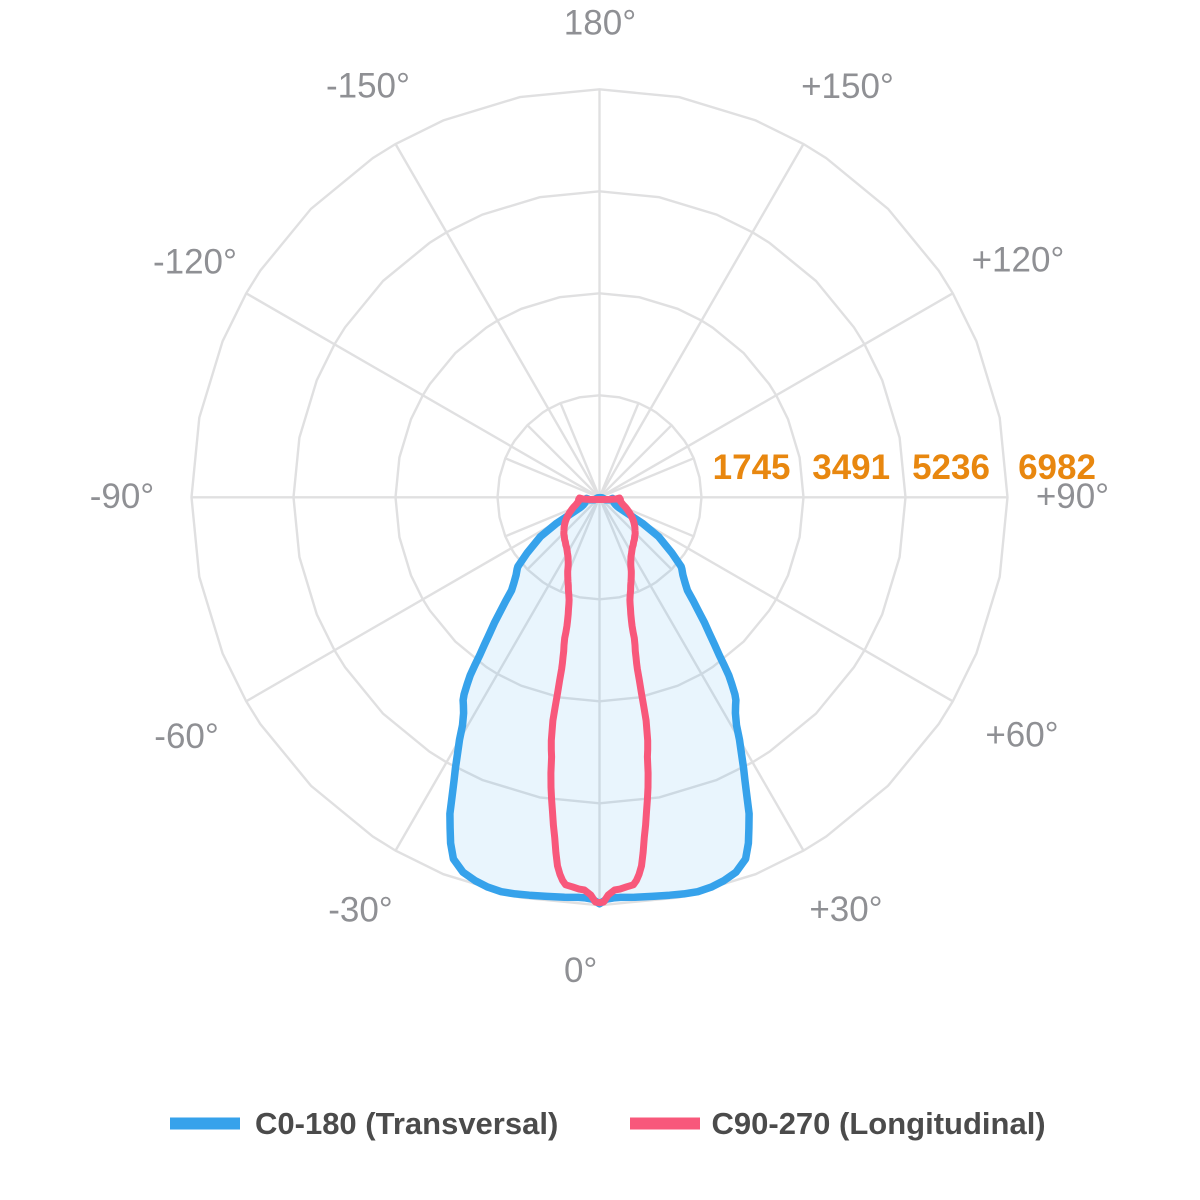  I want to click on svg-text: -120°, so click(195, 262).